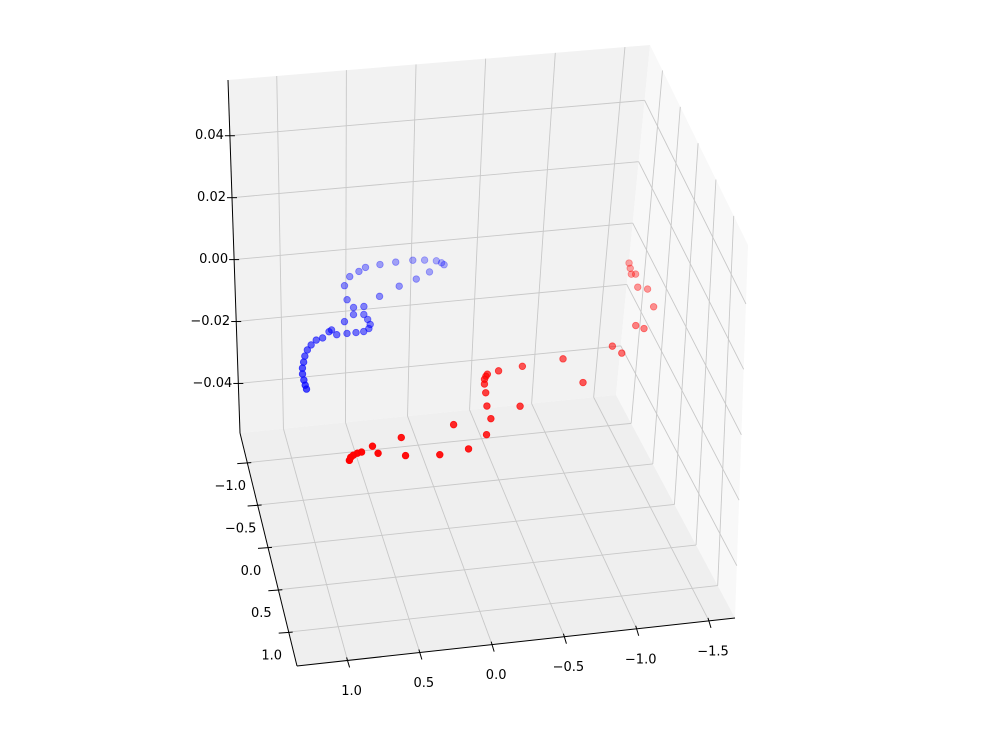 The image size is (1000, 750). What do you see at coordinates (713, 651) in the screenshot?
I see `x-tick-label: −1.5` at bounding box center [713, 651].